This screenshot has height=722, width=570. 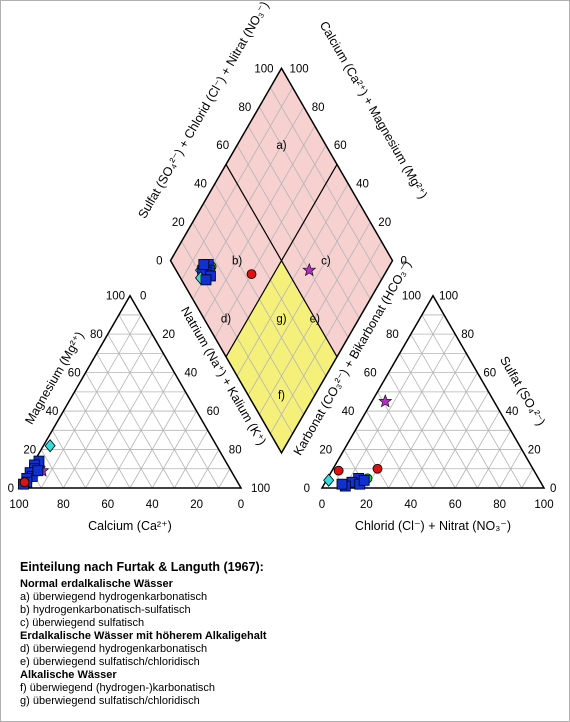 I want to click on anion-left-tick-label: 60, so click(x=370, y=374).